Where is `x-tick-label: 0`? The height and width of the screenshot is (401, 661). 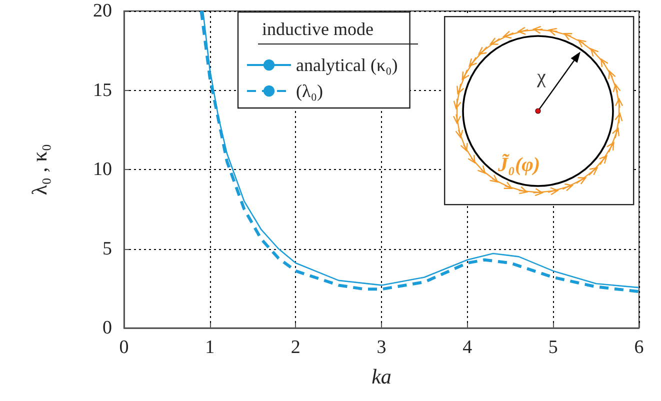
x-tick-label: 0 is located at coordinates (124, 347).